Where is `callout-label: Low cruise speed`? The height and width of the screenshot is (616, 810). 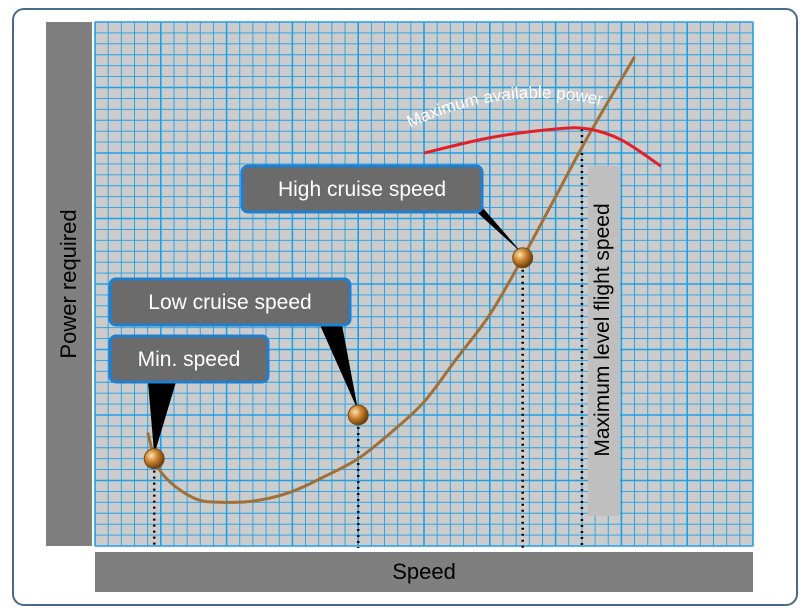
callout-label: Low cruise speed is located at coordinates (229, 302).